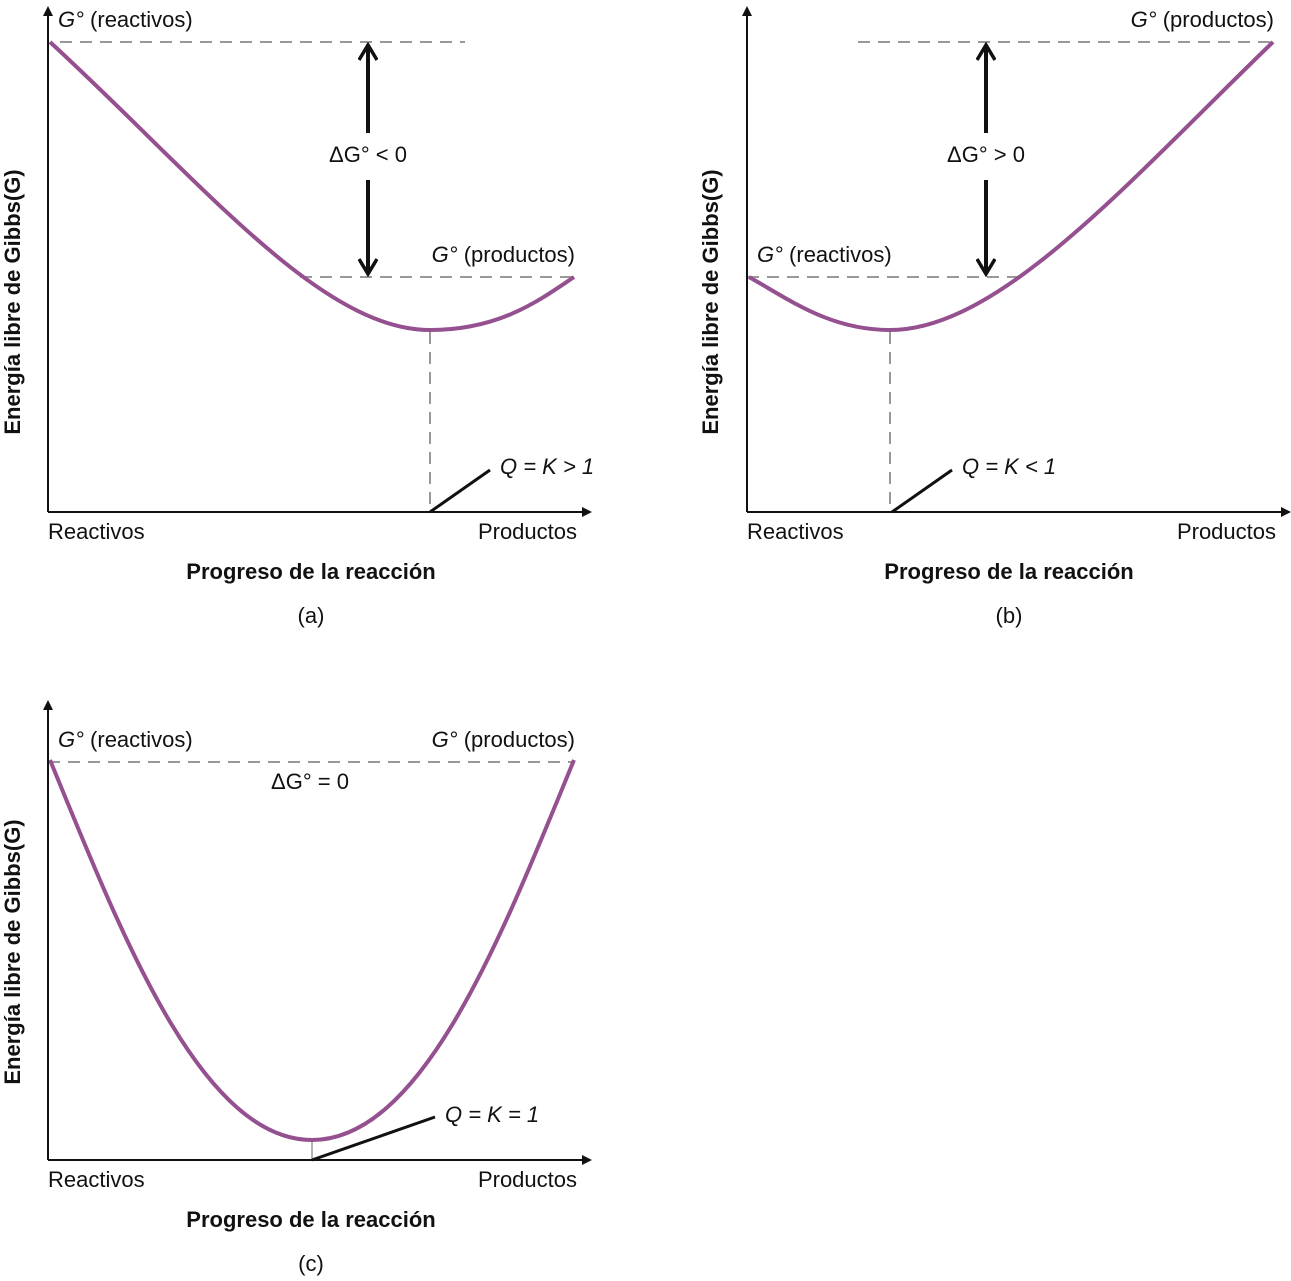 The height and width of the screenshot is (1281, 1291). I want to click on caption: (c), so click(311, 1263).